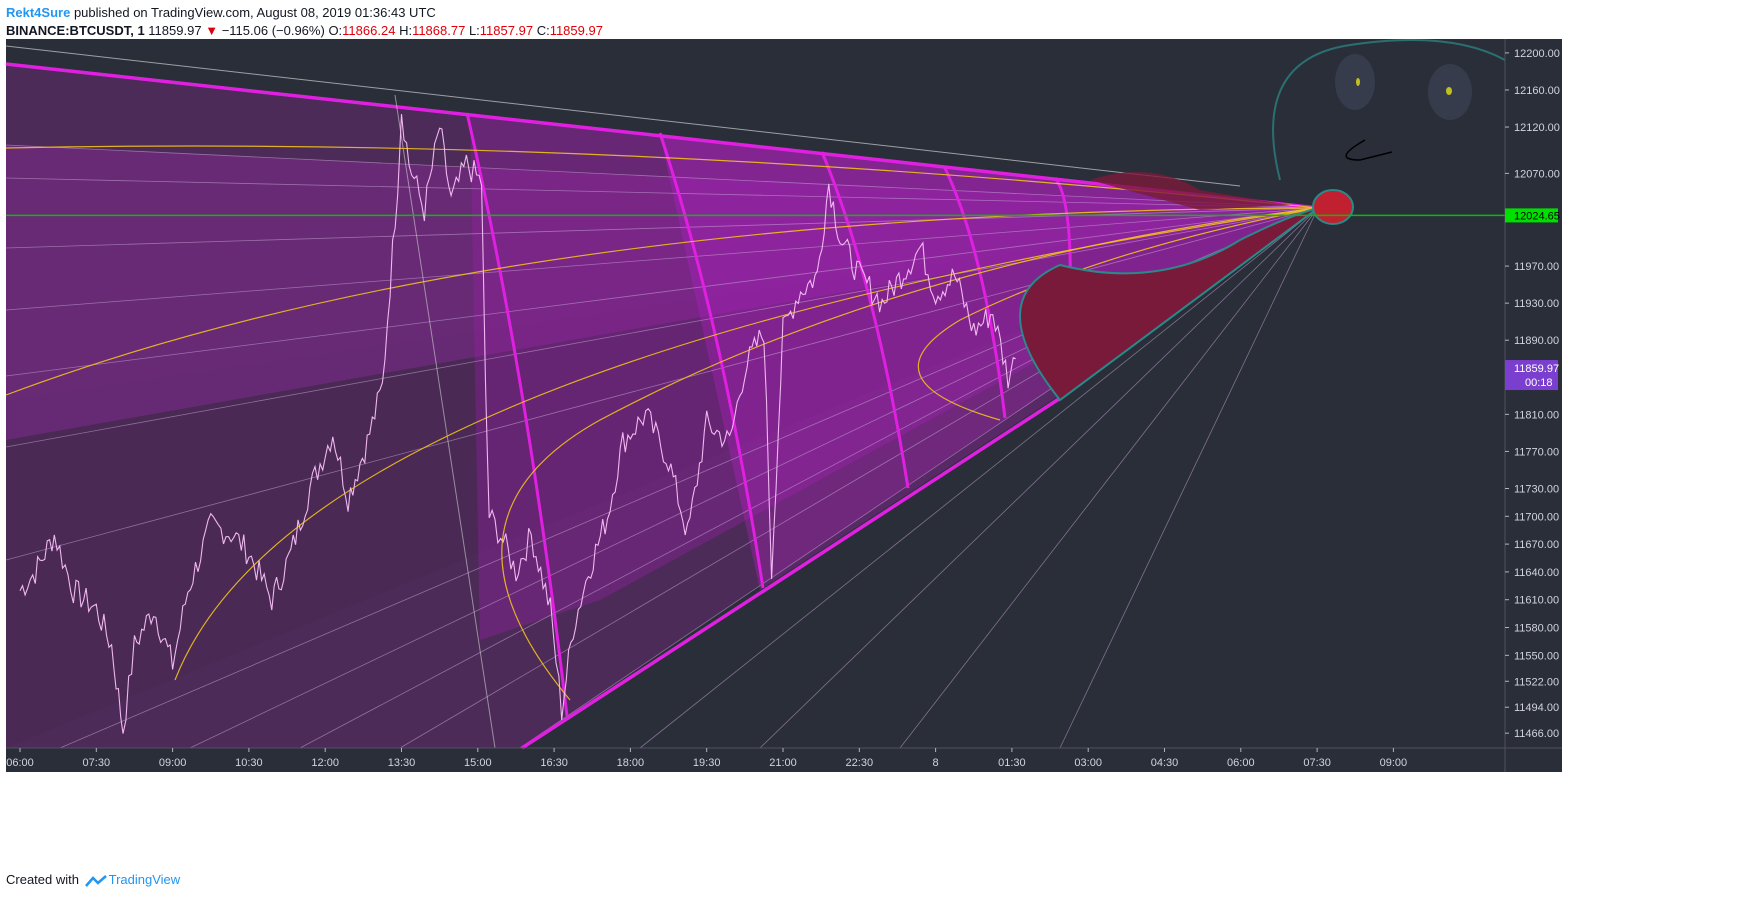 The image size is (1748, 899). I want to click on time-tick-label: 8, so click(936, 763).